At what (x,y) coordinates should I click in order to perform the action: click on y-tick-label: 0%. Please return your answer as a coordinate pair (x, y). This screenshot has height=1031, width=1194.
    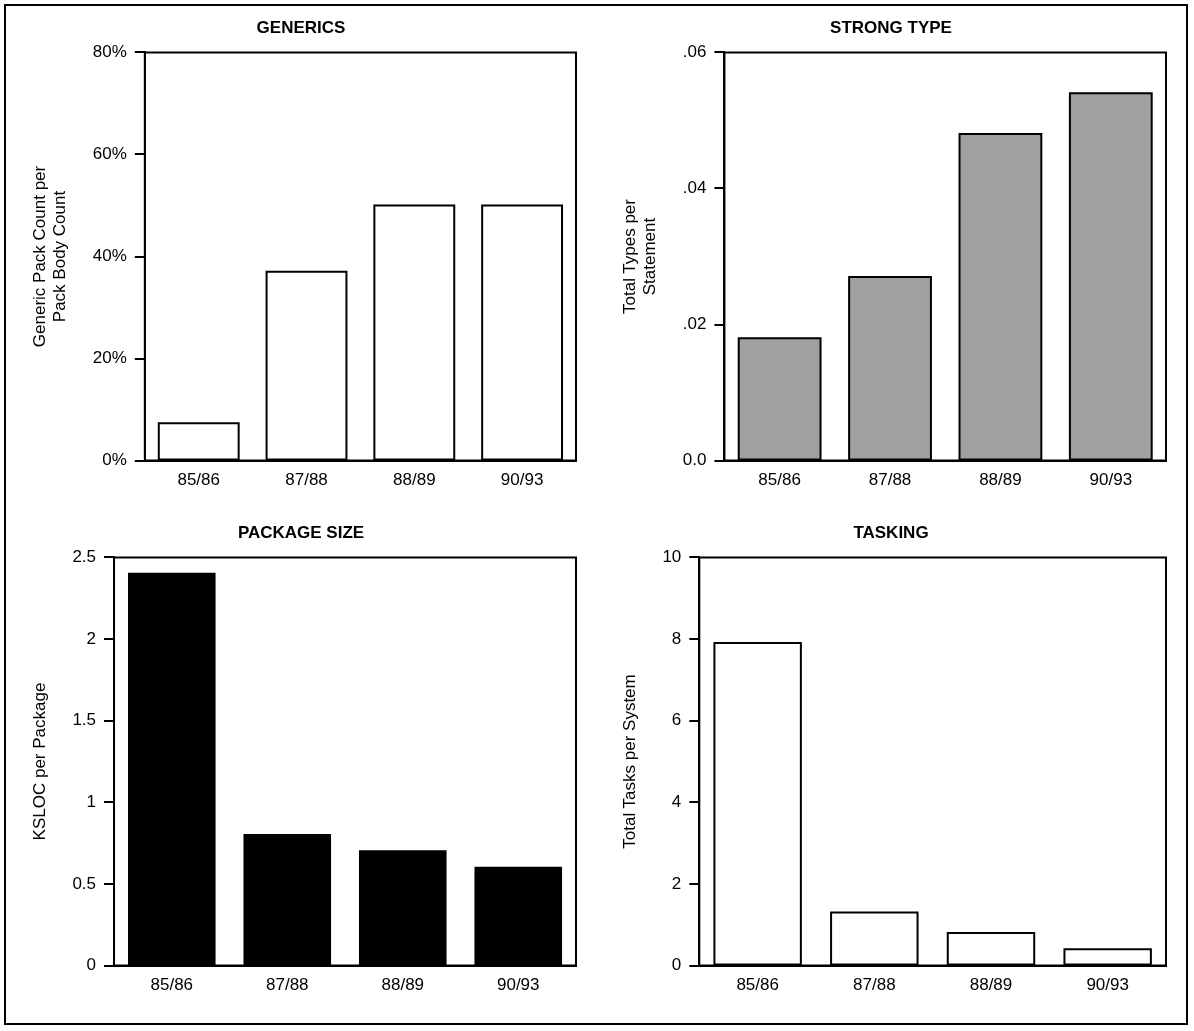
    Looking at the image, I should click on (114, 460).